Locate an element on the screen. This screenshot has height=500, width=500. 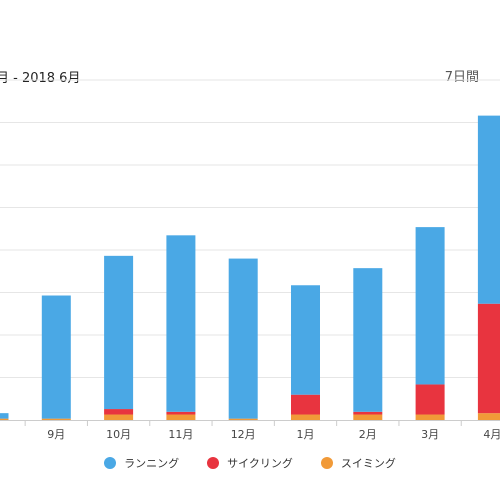
x-tick-label: 4月 is located at coordinates (491, 434).